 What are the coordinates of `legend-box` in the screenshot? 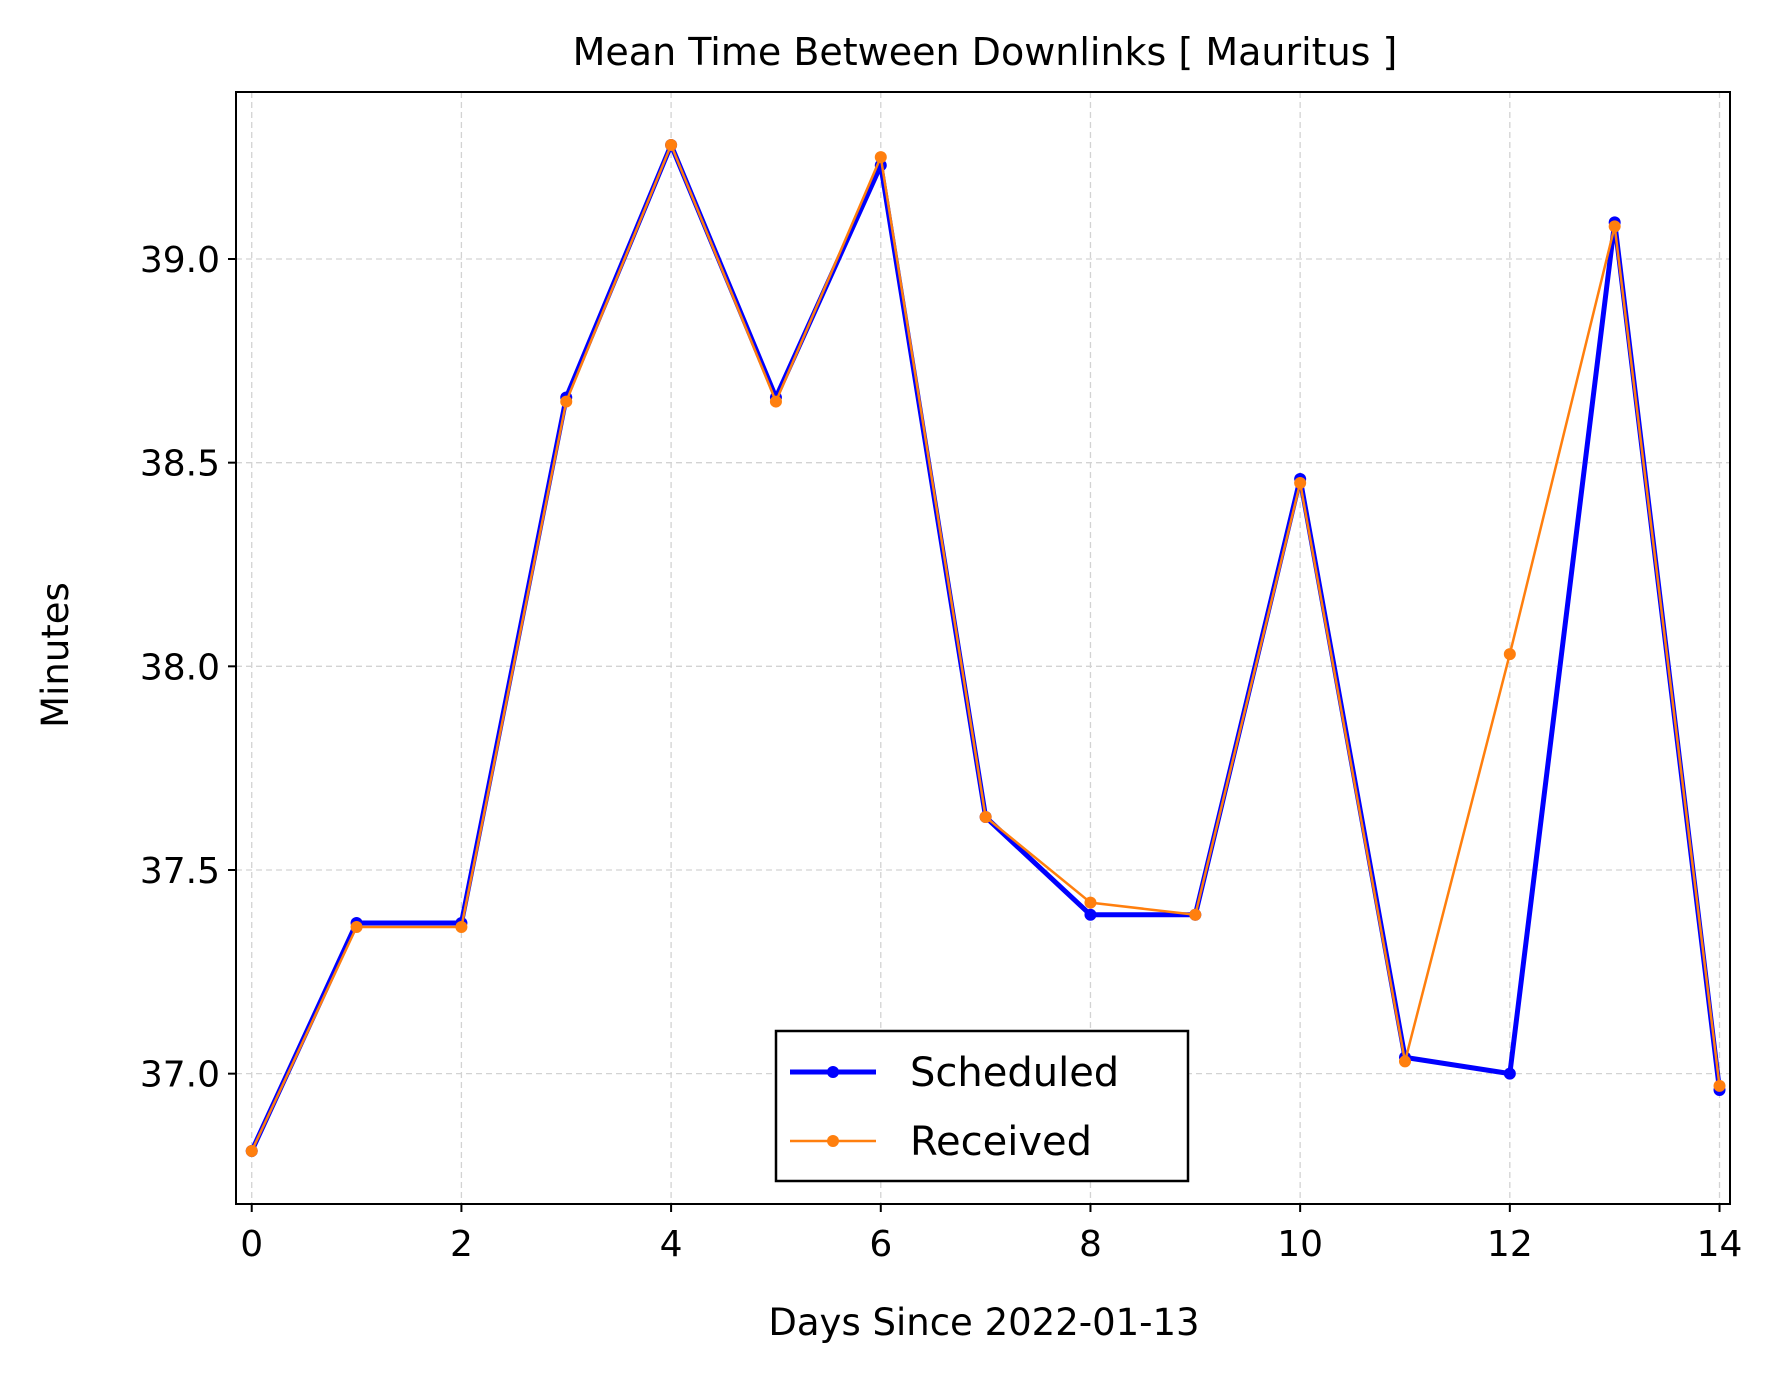 It's located at (982, 1106).